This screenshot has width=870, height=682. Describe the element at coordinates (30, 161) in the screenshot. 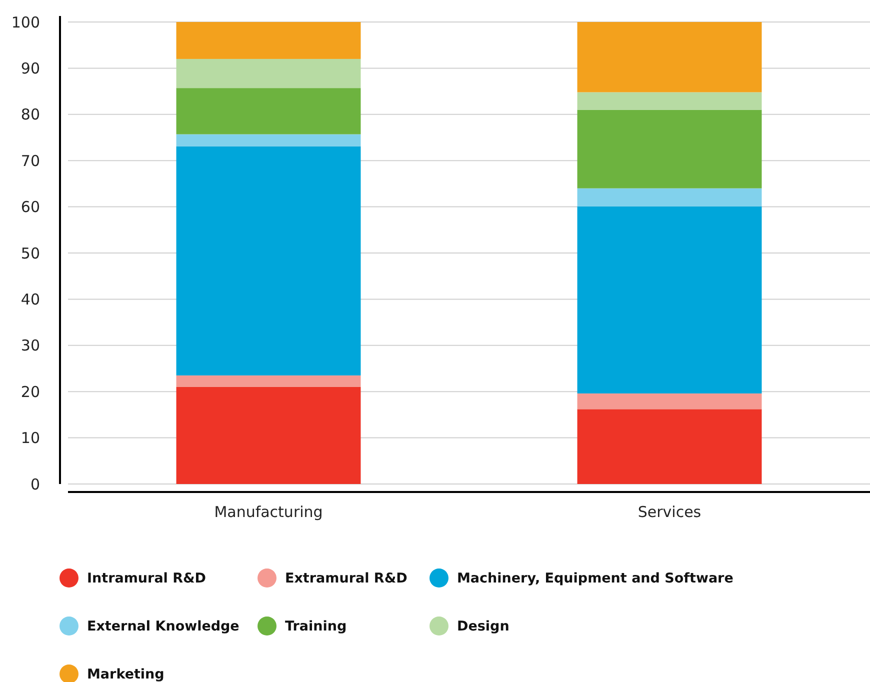

I see `y-tick-label: 70` at that location.